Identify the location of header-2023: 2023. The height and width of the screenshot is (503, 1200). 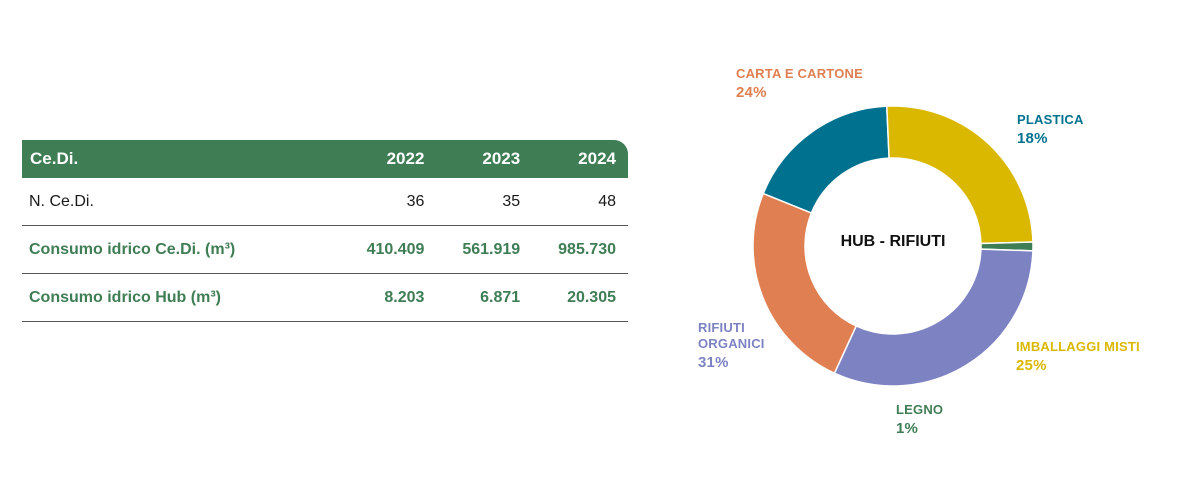
(501, 158).